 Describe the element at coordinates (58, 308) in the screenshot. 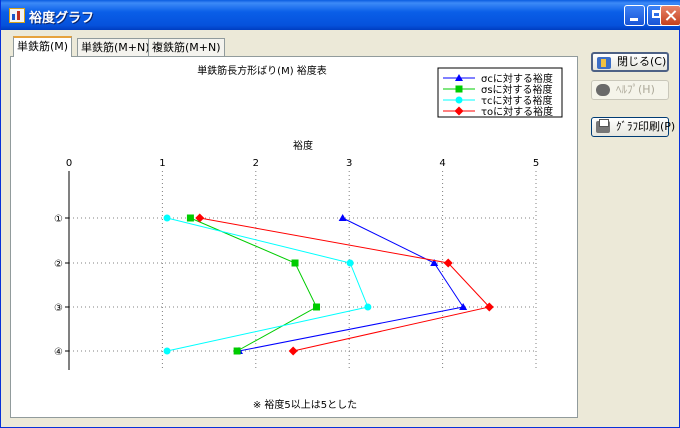

I see `category-label: ③` at that location.